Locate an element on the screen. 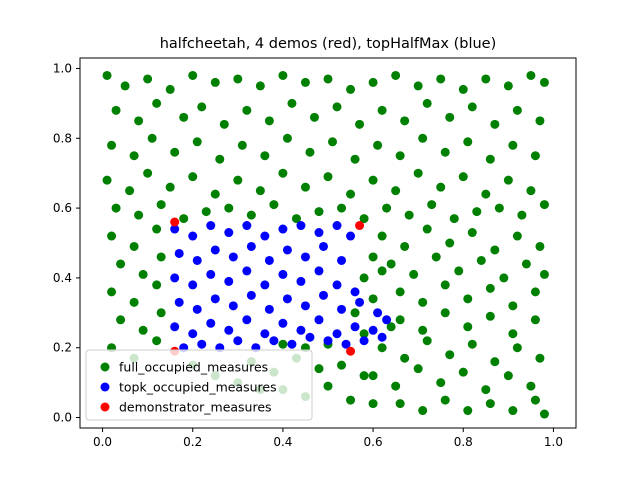  y-tick-label: 0.2 is located at coordinates (62, 348).